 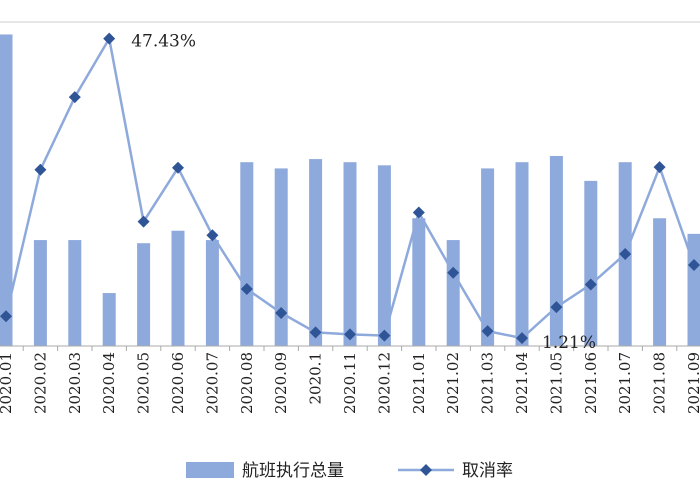 I want to click on x-tick-label: 2021.06, so click(x=591, y=383).